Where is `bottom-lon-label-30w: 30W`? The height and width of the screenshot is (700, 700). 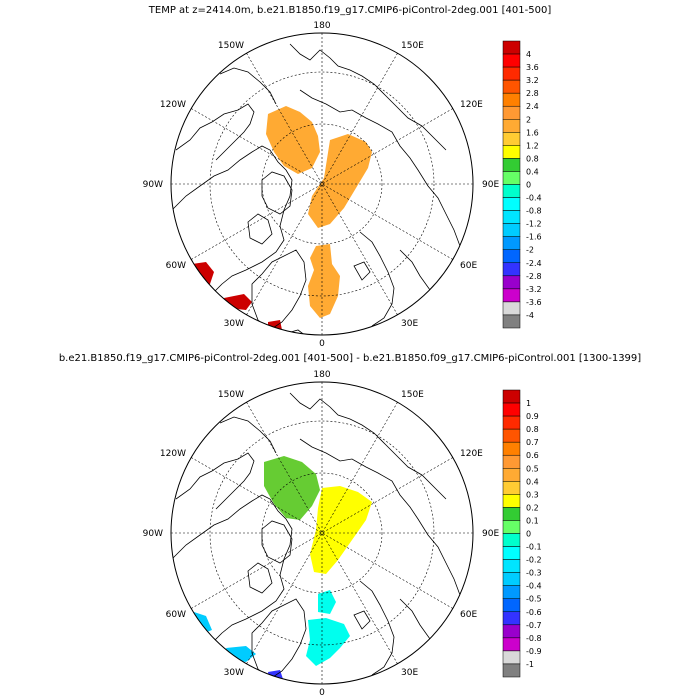
bottom-lon-label-30w: 30W is located at coordinates (234, 673).